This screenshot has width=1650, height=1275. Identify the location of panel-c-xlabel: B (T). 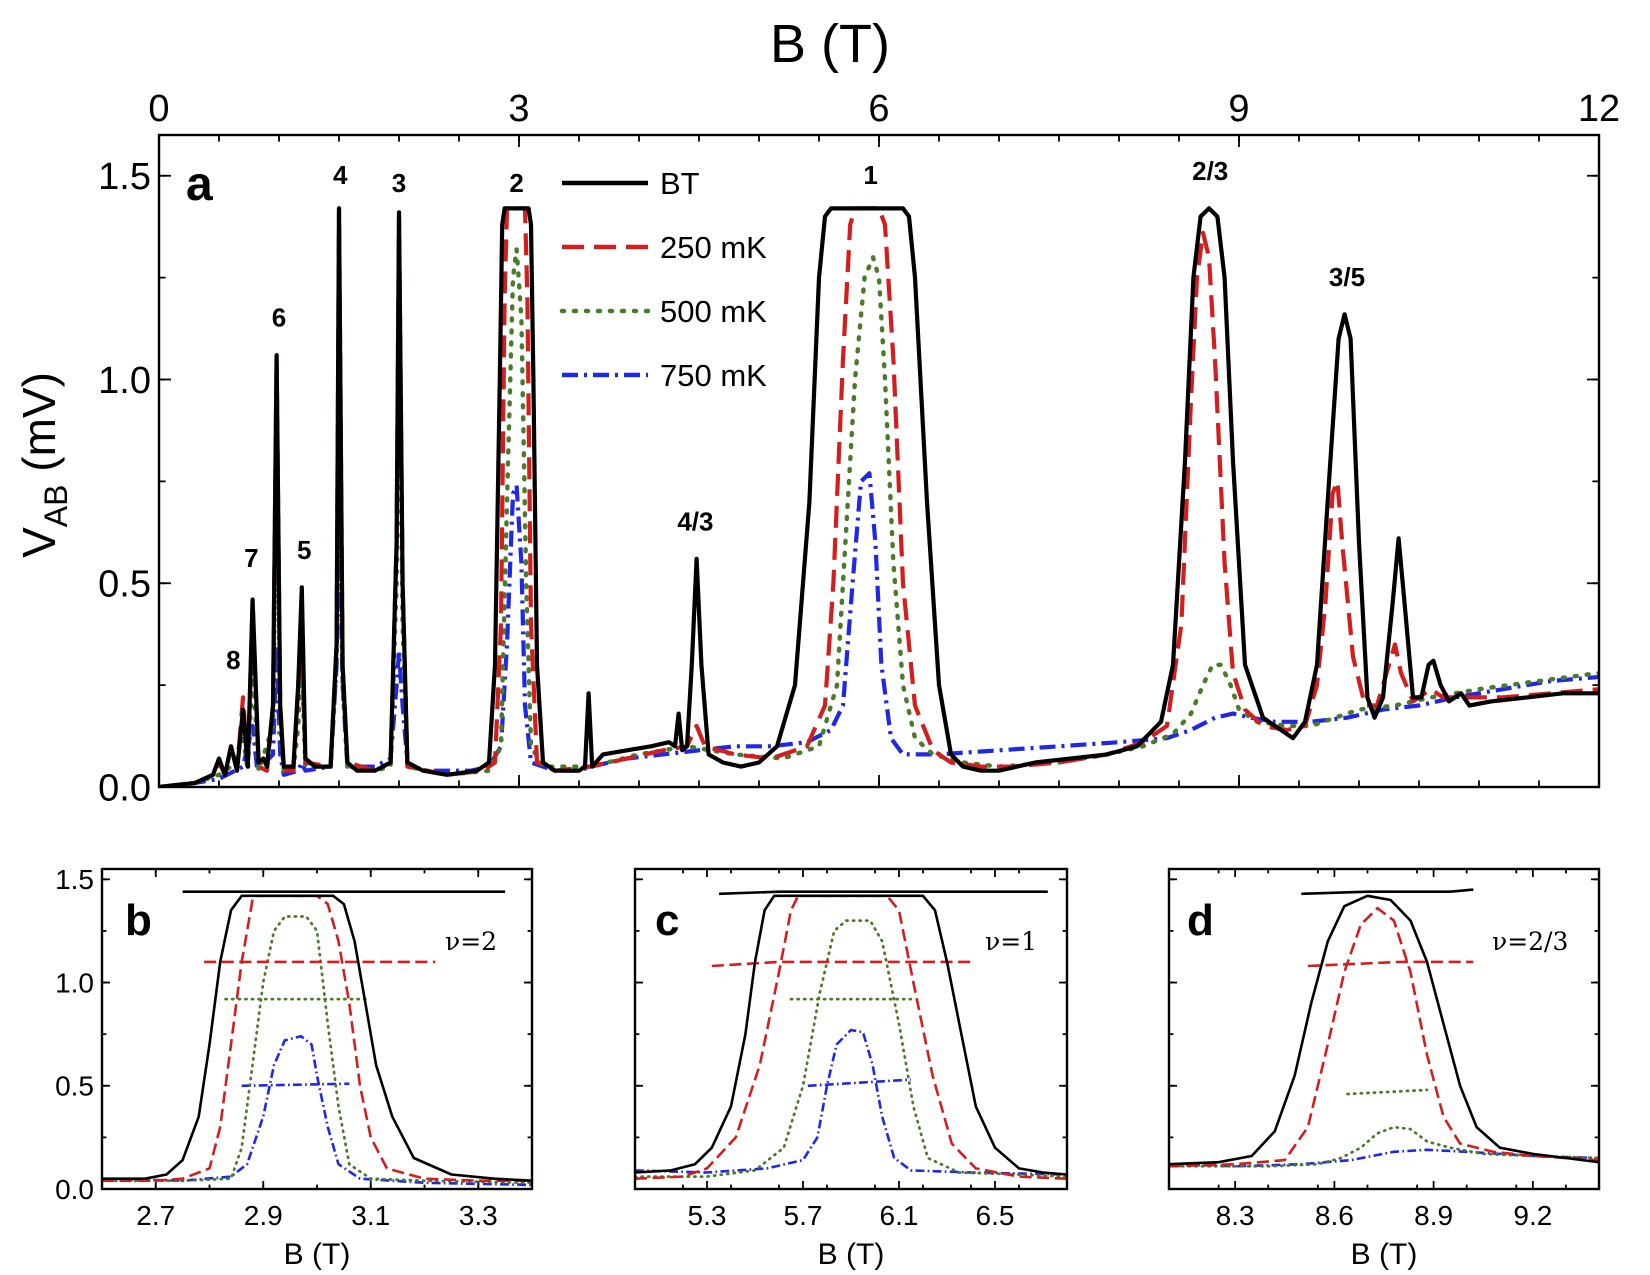
(851, 1254).